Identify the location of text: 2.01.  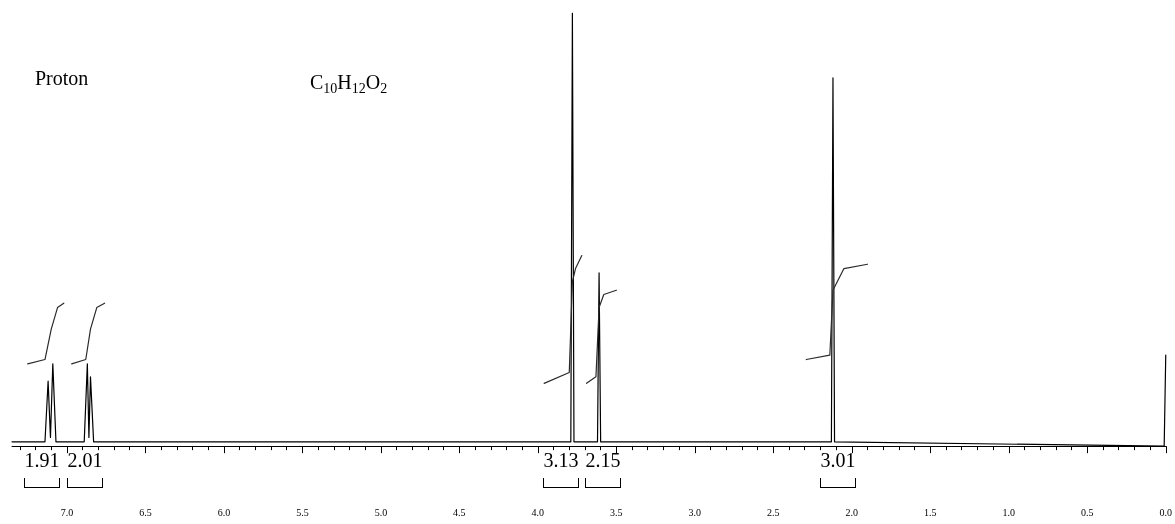
(85, 460).